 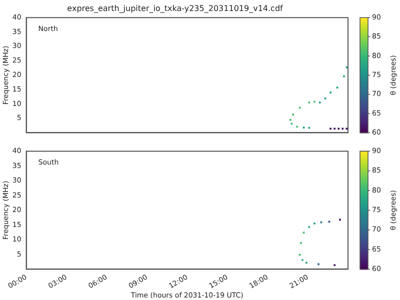 What do you see at coordinates (175, 8) in the screenshot?
I see `chart-title: expres_earth_jupiter_io_txka-y235_20311019_v14.cdf` at bounding box center [175, 8].